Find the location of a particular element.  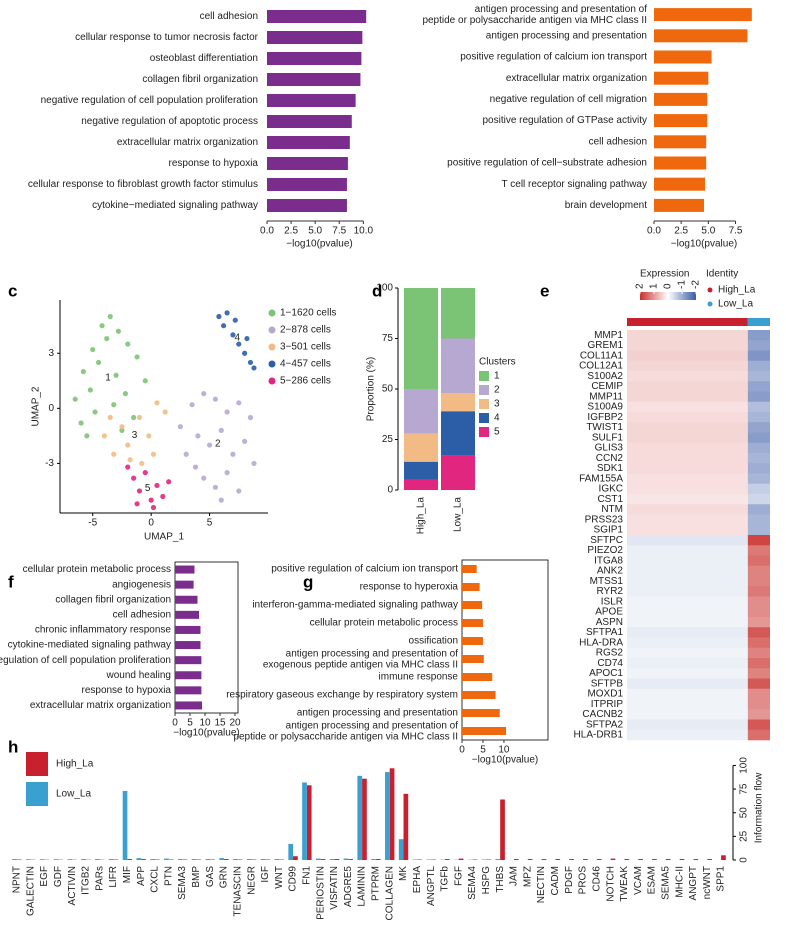

row-label: ITPRIP is located at coordinates (607, 704).